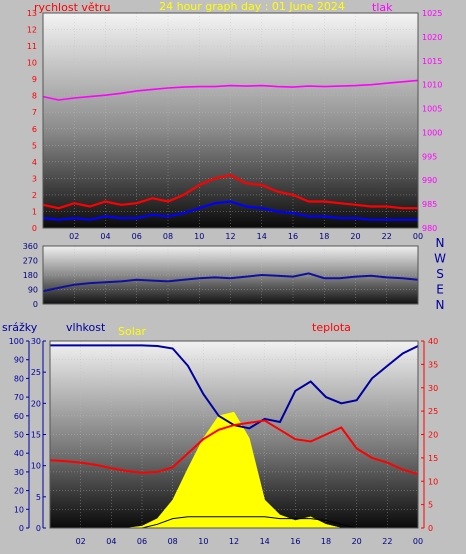 The image size is (466, 554). What do you see at coordinates (433, 364) in the screenshot?
I see `temperature-tick-label: 35` at bounding box center [433, 364].